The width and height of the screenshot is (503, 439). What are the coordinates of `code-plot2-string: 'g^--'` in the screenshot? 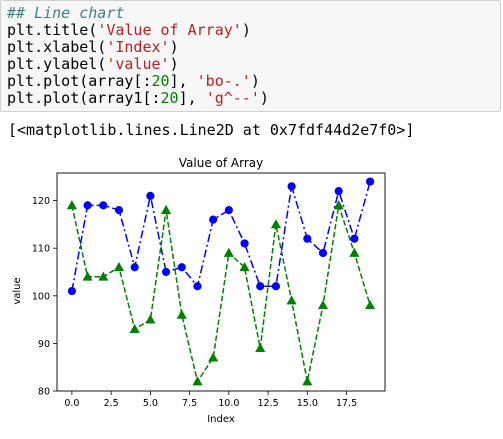 It's located at (232, 98).